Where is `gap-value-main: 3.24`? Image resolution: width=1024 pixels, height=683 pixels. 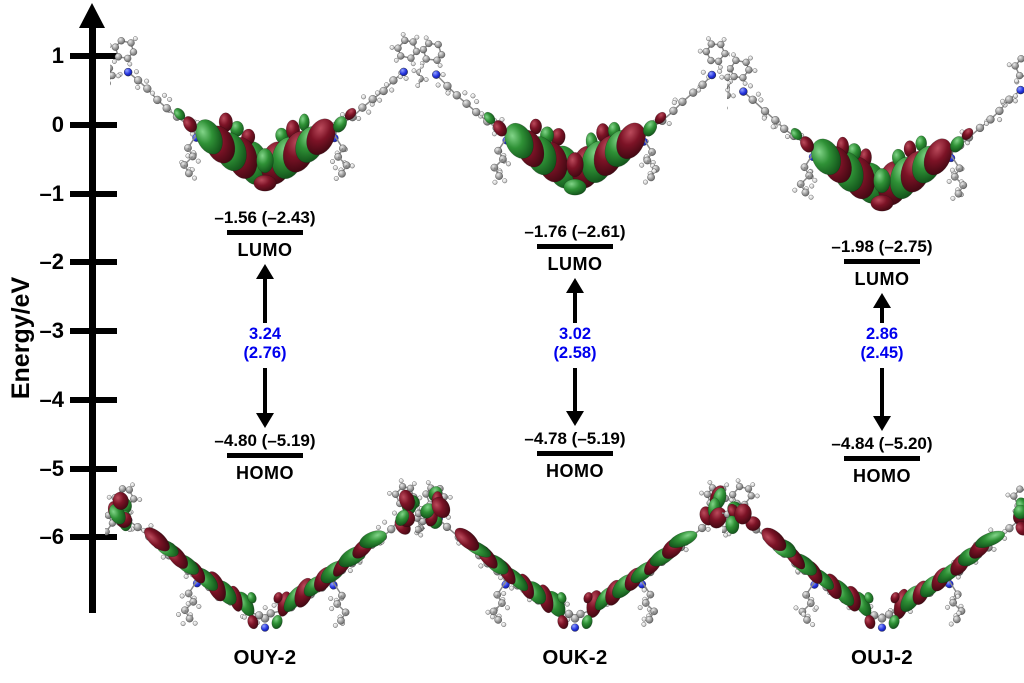 gap-value-main: 3.24 is located at coordinates (265, 334).